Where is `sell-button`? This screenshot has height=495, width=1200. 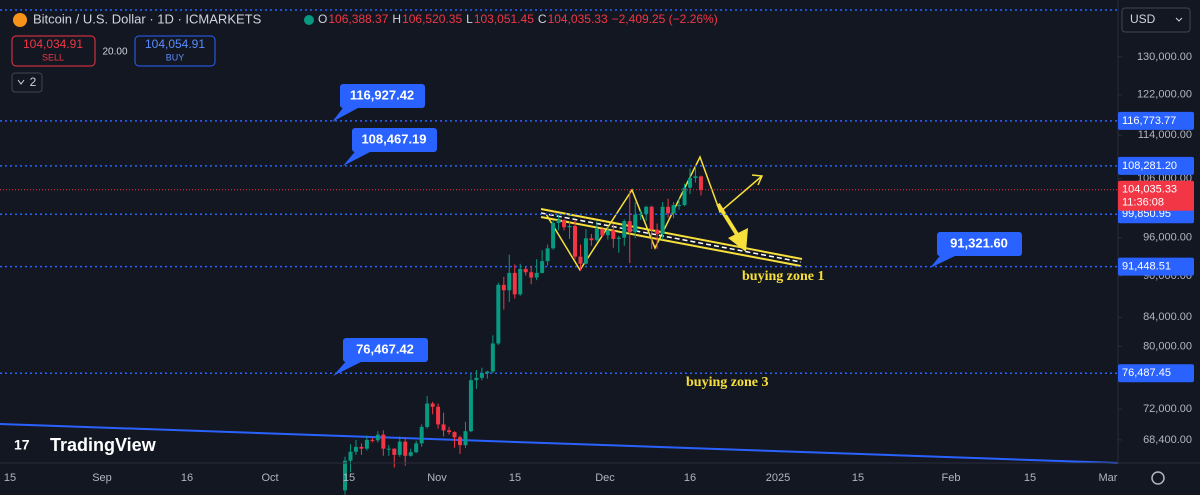 sell-button is located at coordinates (53, 51).